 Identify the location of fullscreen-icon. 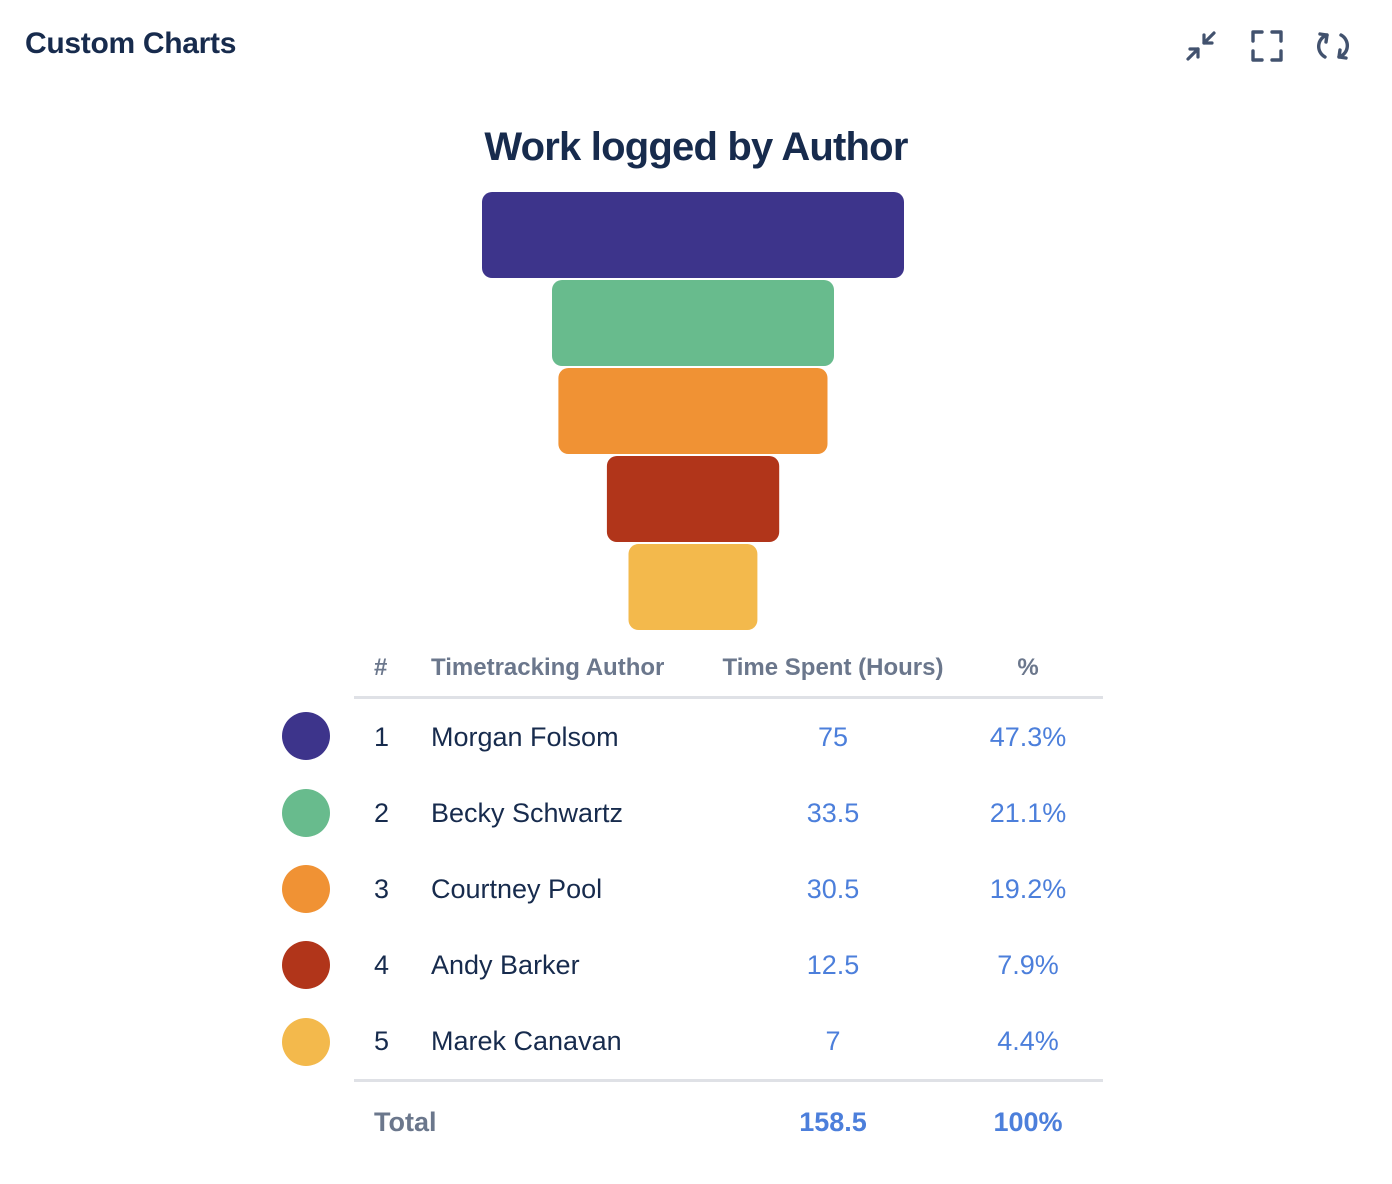
(1267, 46).